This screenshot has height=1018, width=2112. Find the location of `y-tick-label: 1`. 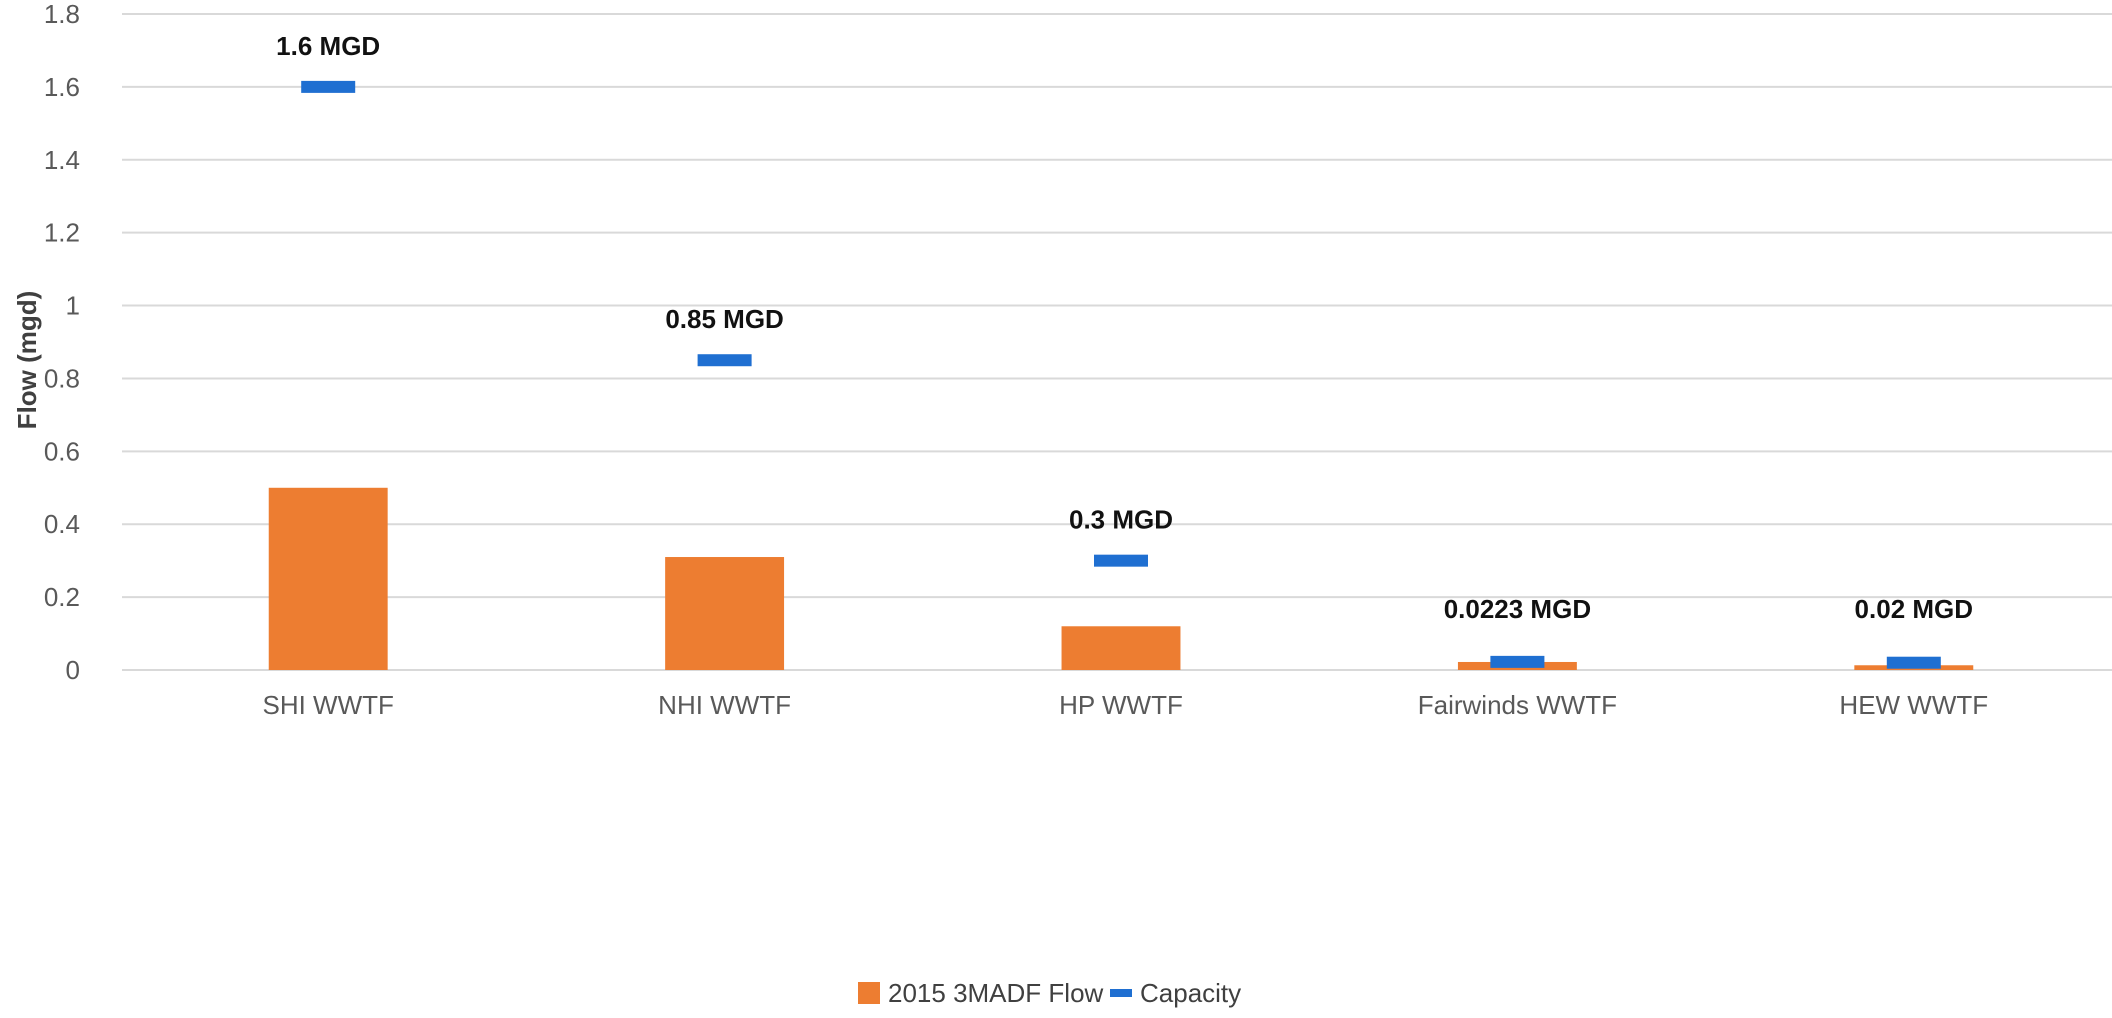

y-tick-label: 1 is located at coordinates (73, 306).